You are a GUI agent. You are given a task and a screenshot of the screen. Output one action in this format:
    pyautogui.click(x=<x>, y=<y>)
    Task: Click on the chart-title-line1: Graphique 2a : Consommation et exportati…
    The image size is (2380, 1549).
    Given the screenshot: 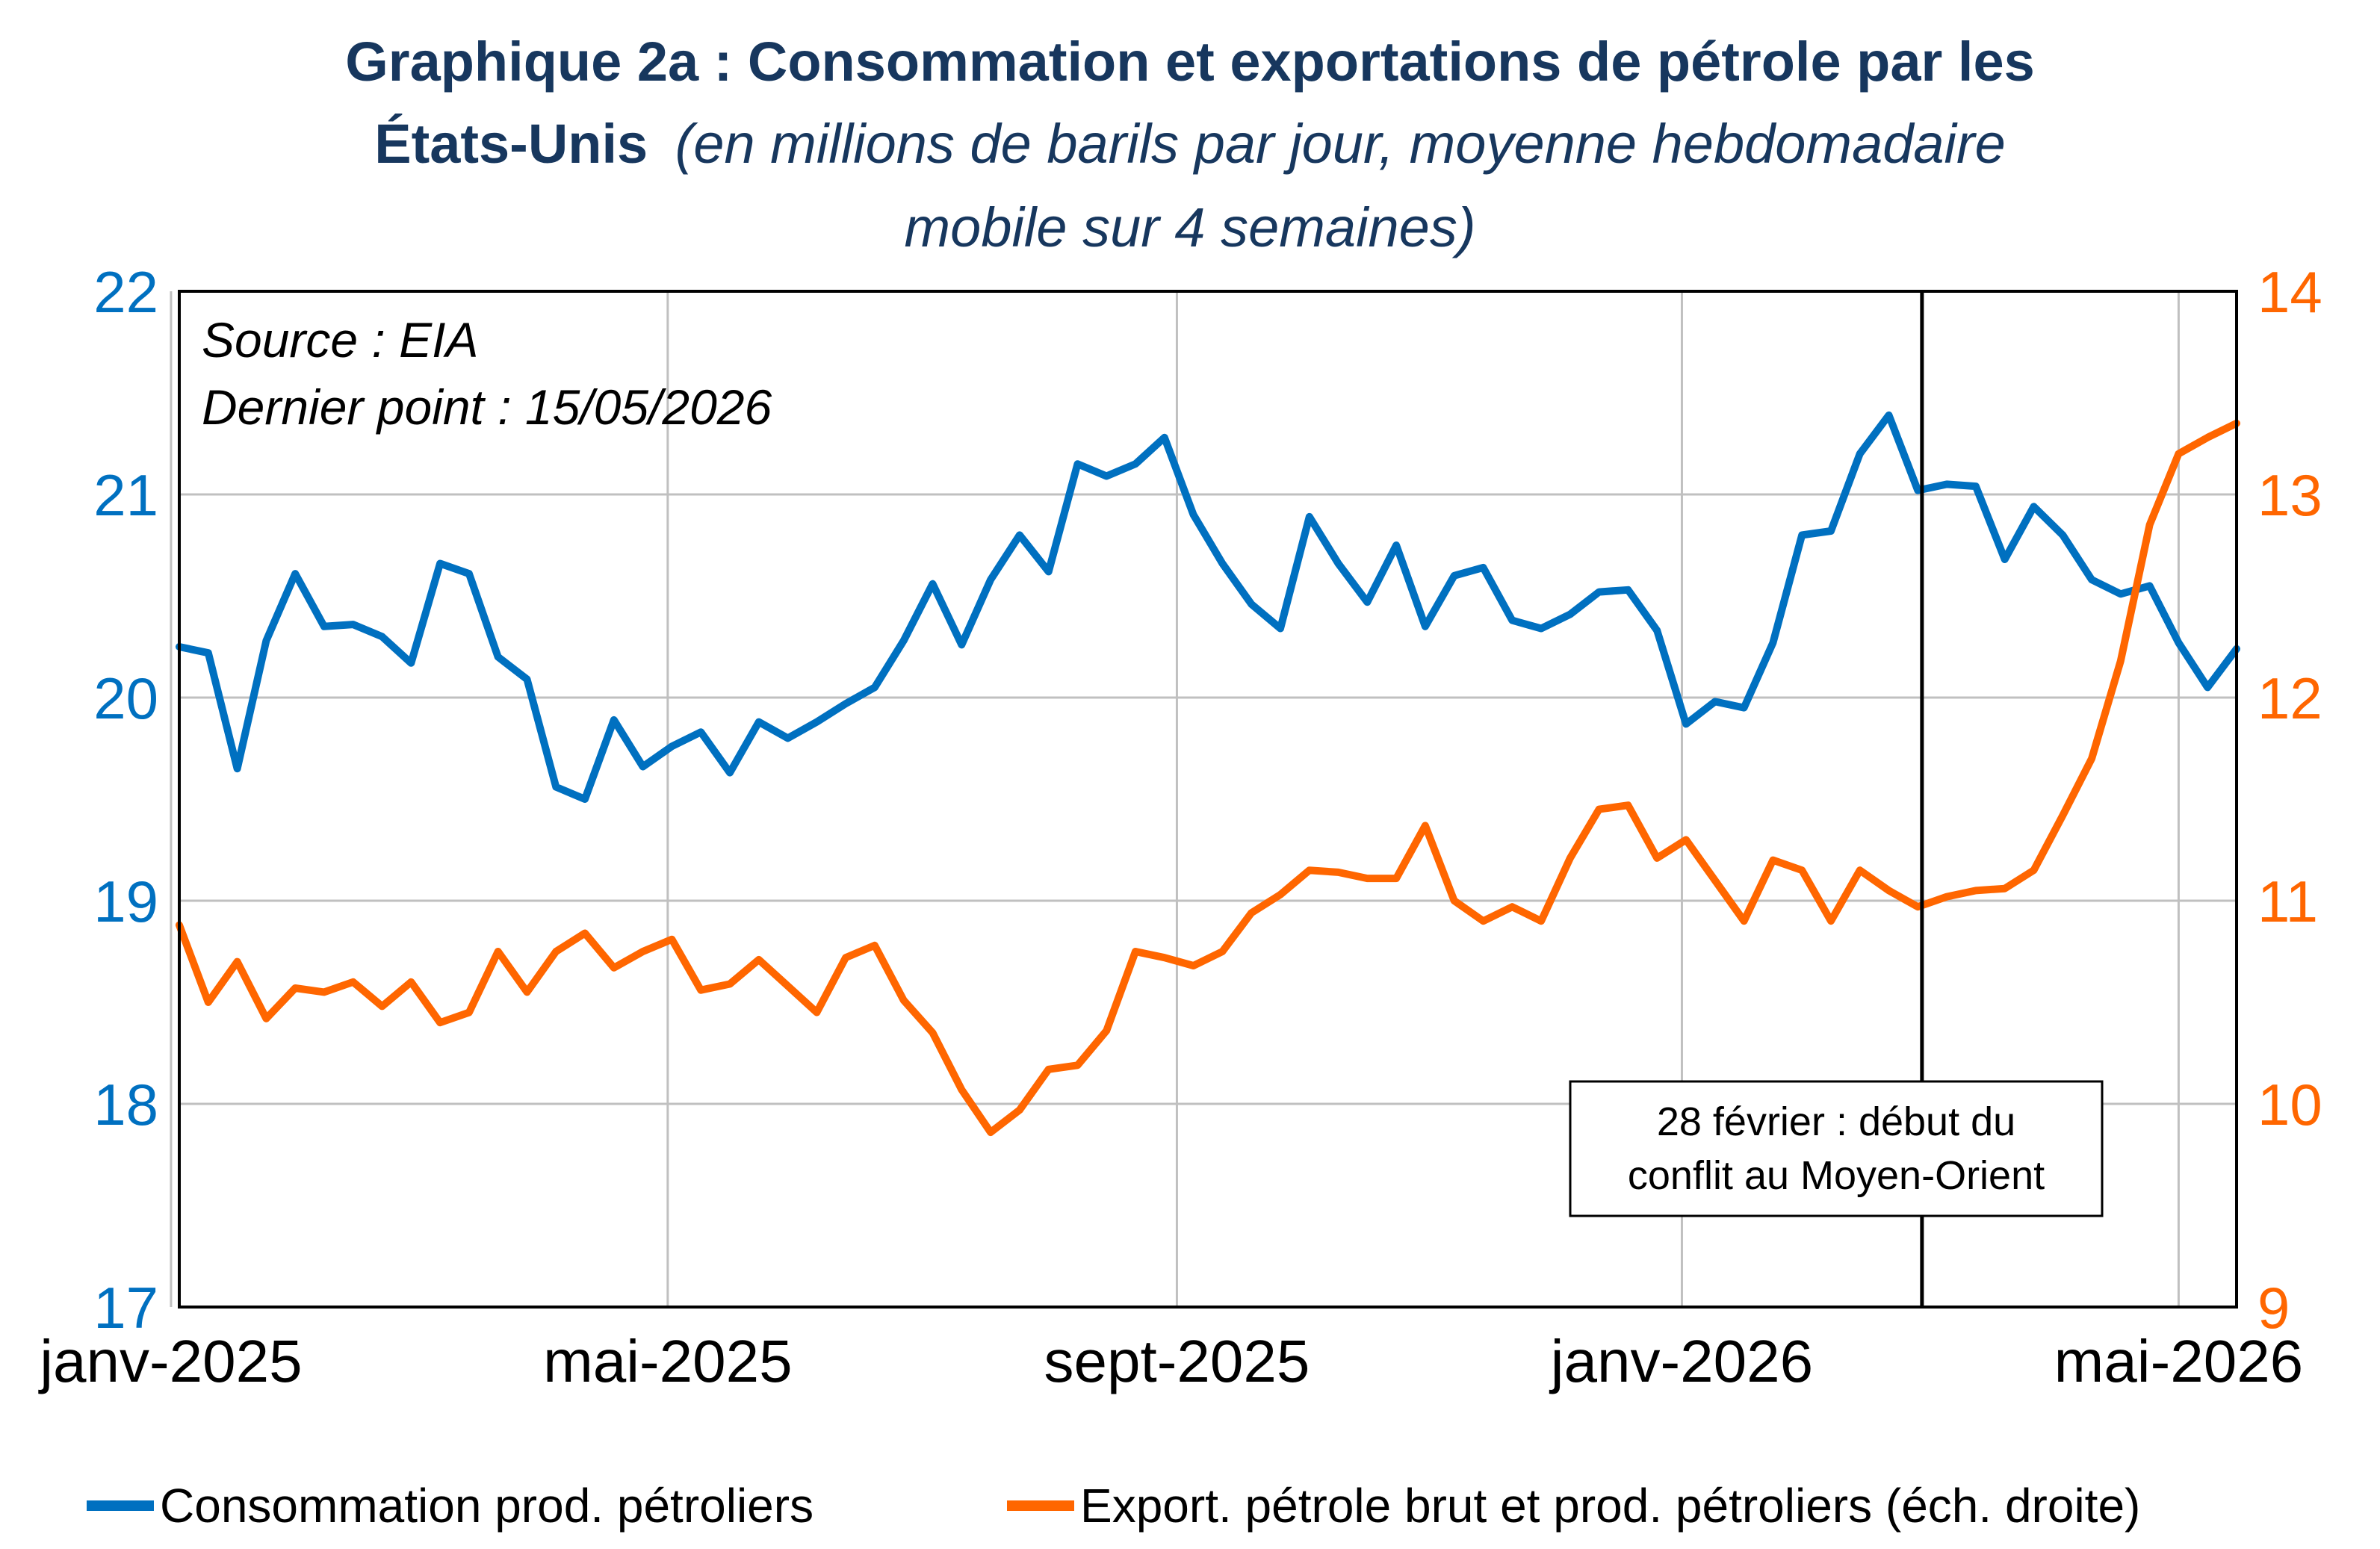 What is the action you would take?
    pyautogui.click(x=1190, y=62)
    